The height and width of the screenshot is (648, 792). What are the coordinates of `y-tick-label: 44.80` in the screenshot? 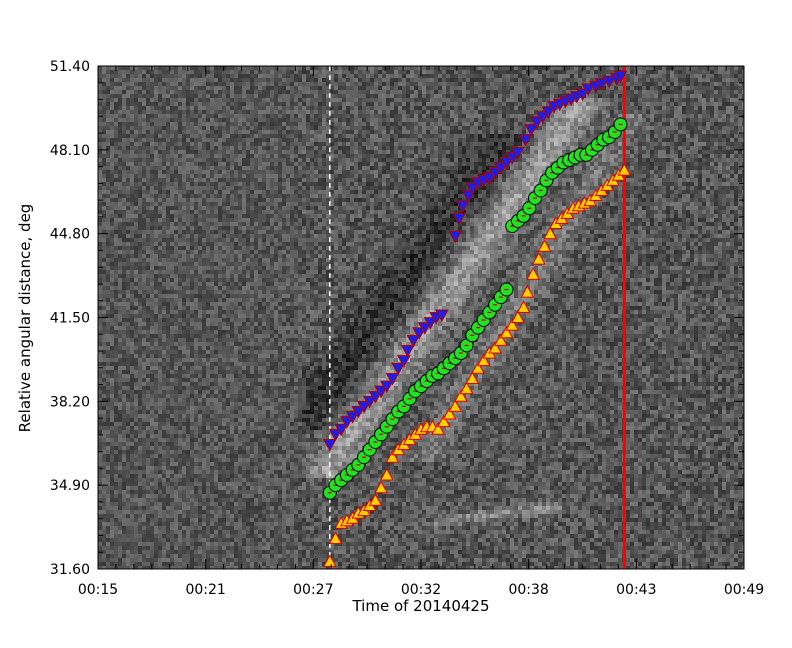 It's located at (70, 235).